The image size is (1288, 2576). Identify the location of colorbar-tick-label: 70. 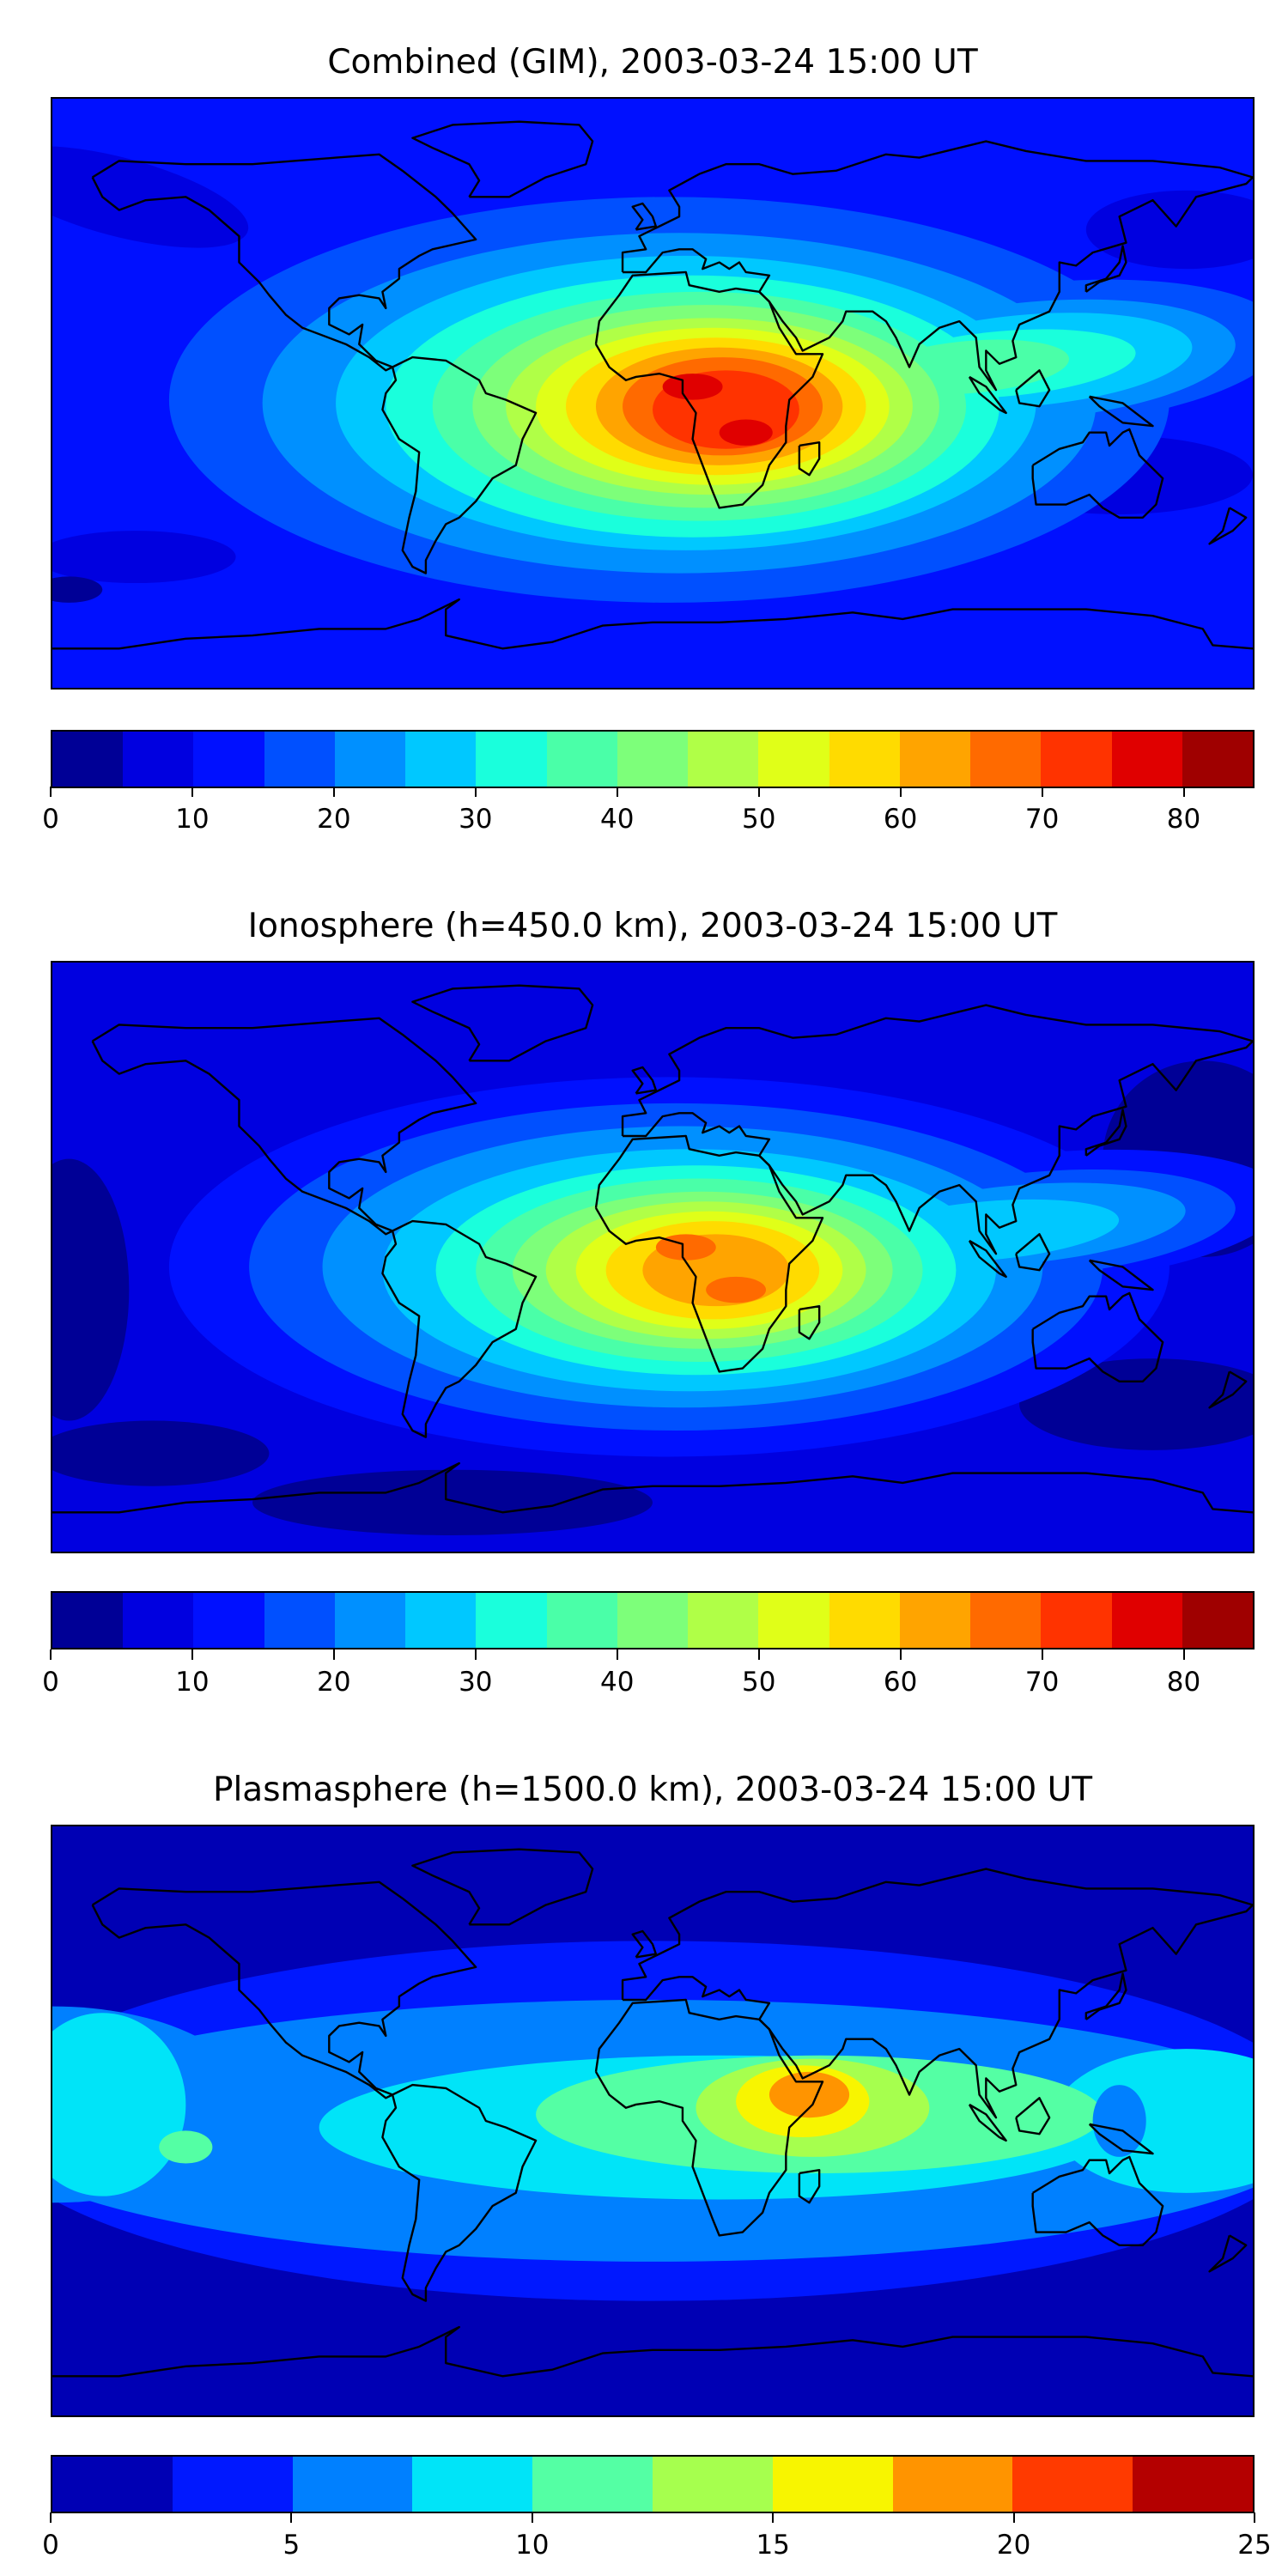
(1042, 1682).